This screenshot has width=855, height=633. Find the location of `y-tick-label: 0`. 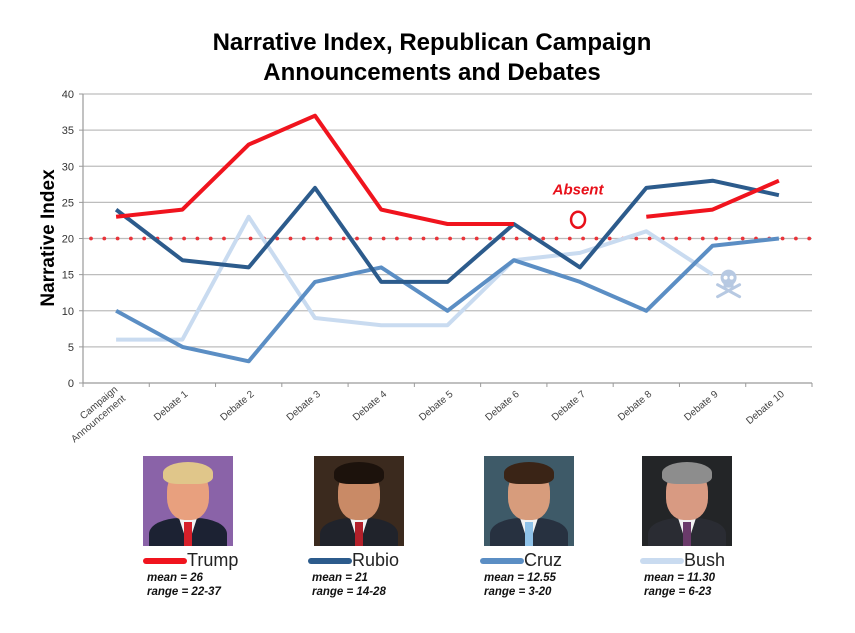

y-tick-label: 0 is located at coordinates (71, 384).